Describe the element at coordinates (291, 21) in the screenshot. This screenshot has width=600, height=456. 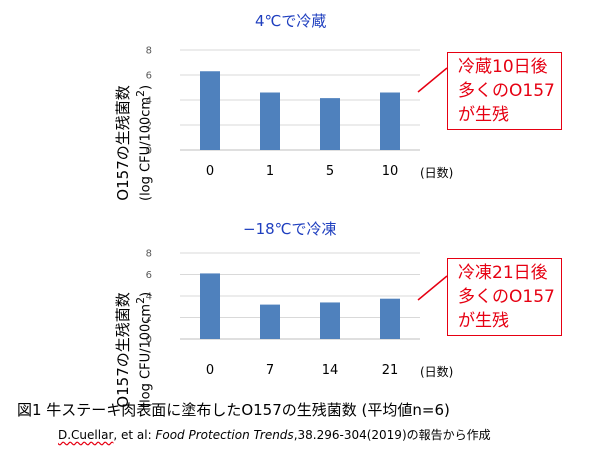
I see `chart-top-title: 4℃で冷蔵` at that location.